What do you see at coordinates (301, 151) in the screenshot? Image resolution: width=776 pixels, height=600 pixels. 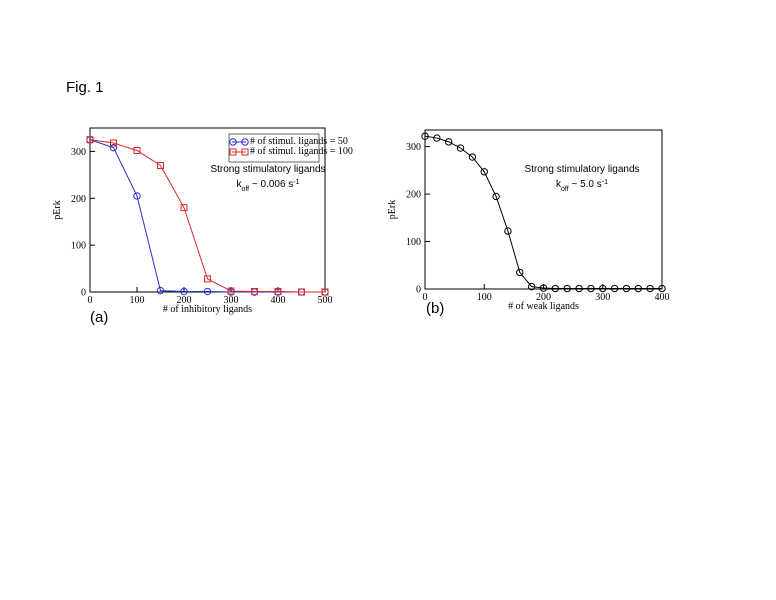 I see `legend-label: # of stimul. ligands = 100` at bounding box center [301, 151].